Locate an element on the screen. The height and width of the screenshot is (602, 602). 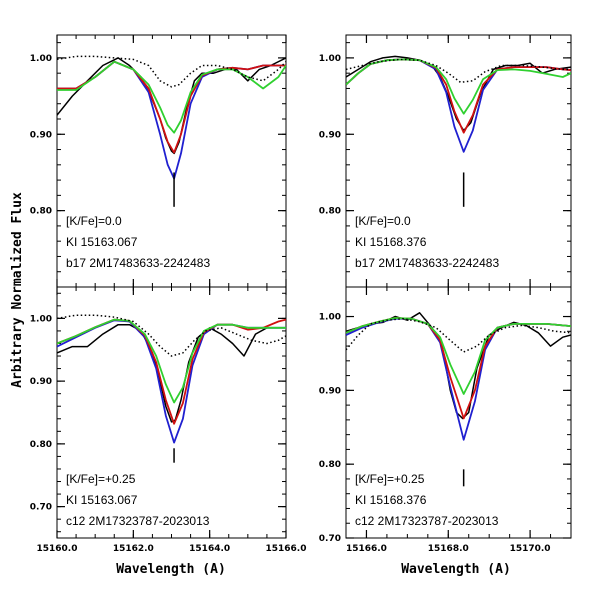
x-axis-title-right: Wavelength (A) is located at coordinates (456, 569).